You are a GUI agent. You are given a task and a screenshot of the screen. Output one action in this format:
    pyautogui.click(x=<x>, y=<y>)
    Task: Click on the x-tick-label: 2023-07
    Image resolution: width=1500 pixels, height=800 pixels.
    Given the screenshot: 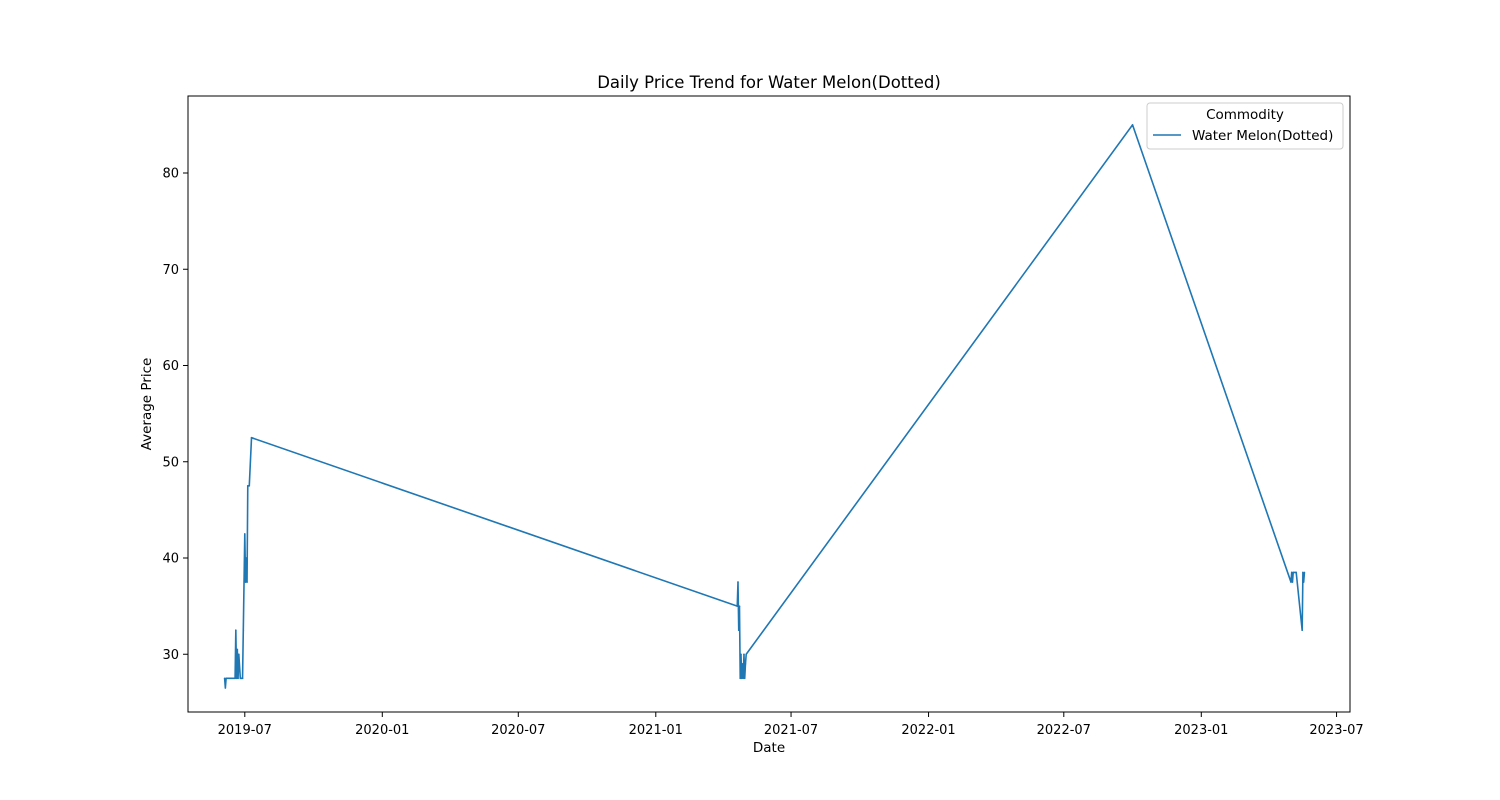 What is the action you would take?
    pyautogui.click(x=1336, y=730)
    